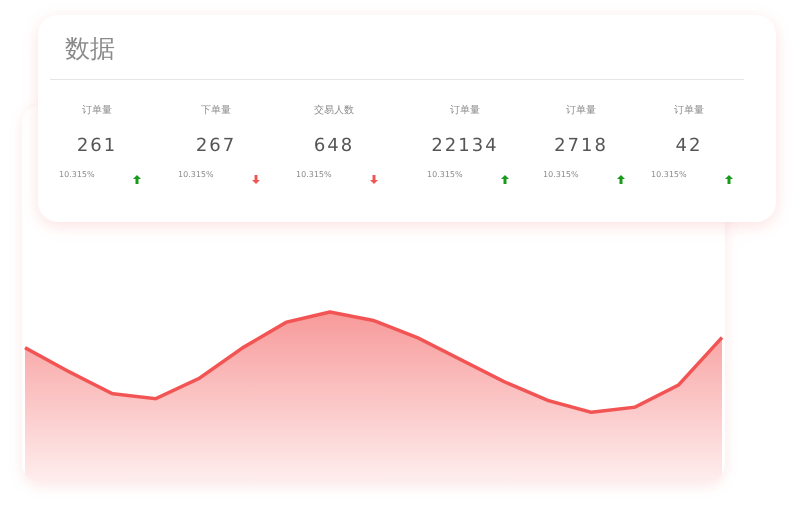  What do you see at coordinates (581, 145) in the screenshot?
I see `text: 2718` at bounding box center [581, 145].